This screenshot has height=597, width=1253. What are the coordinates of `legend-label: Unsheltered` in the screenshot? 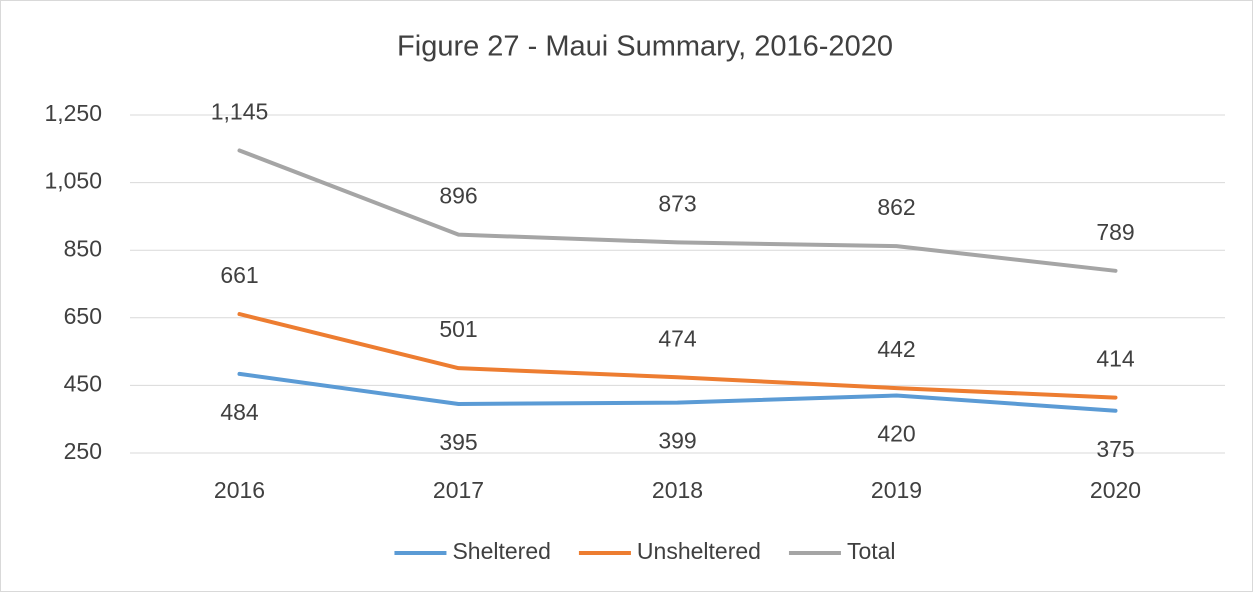 It's located at (699, 551).